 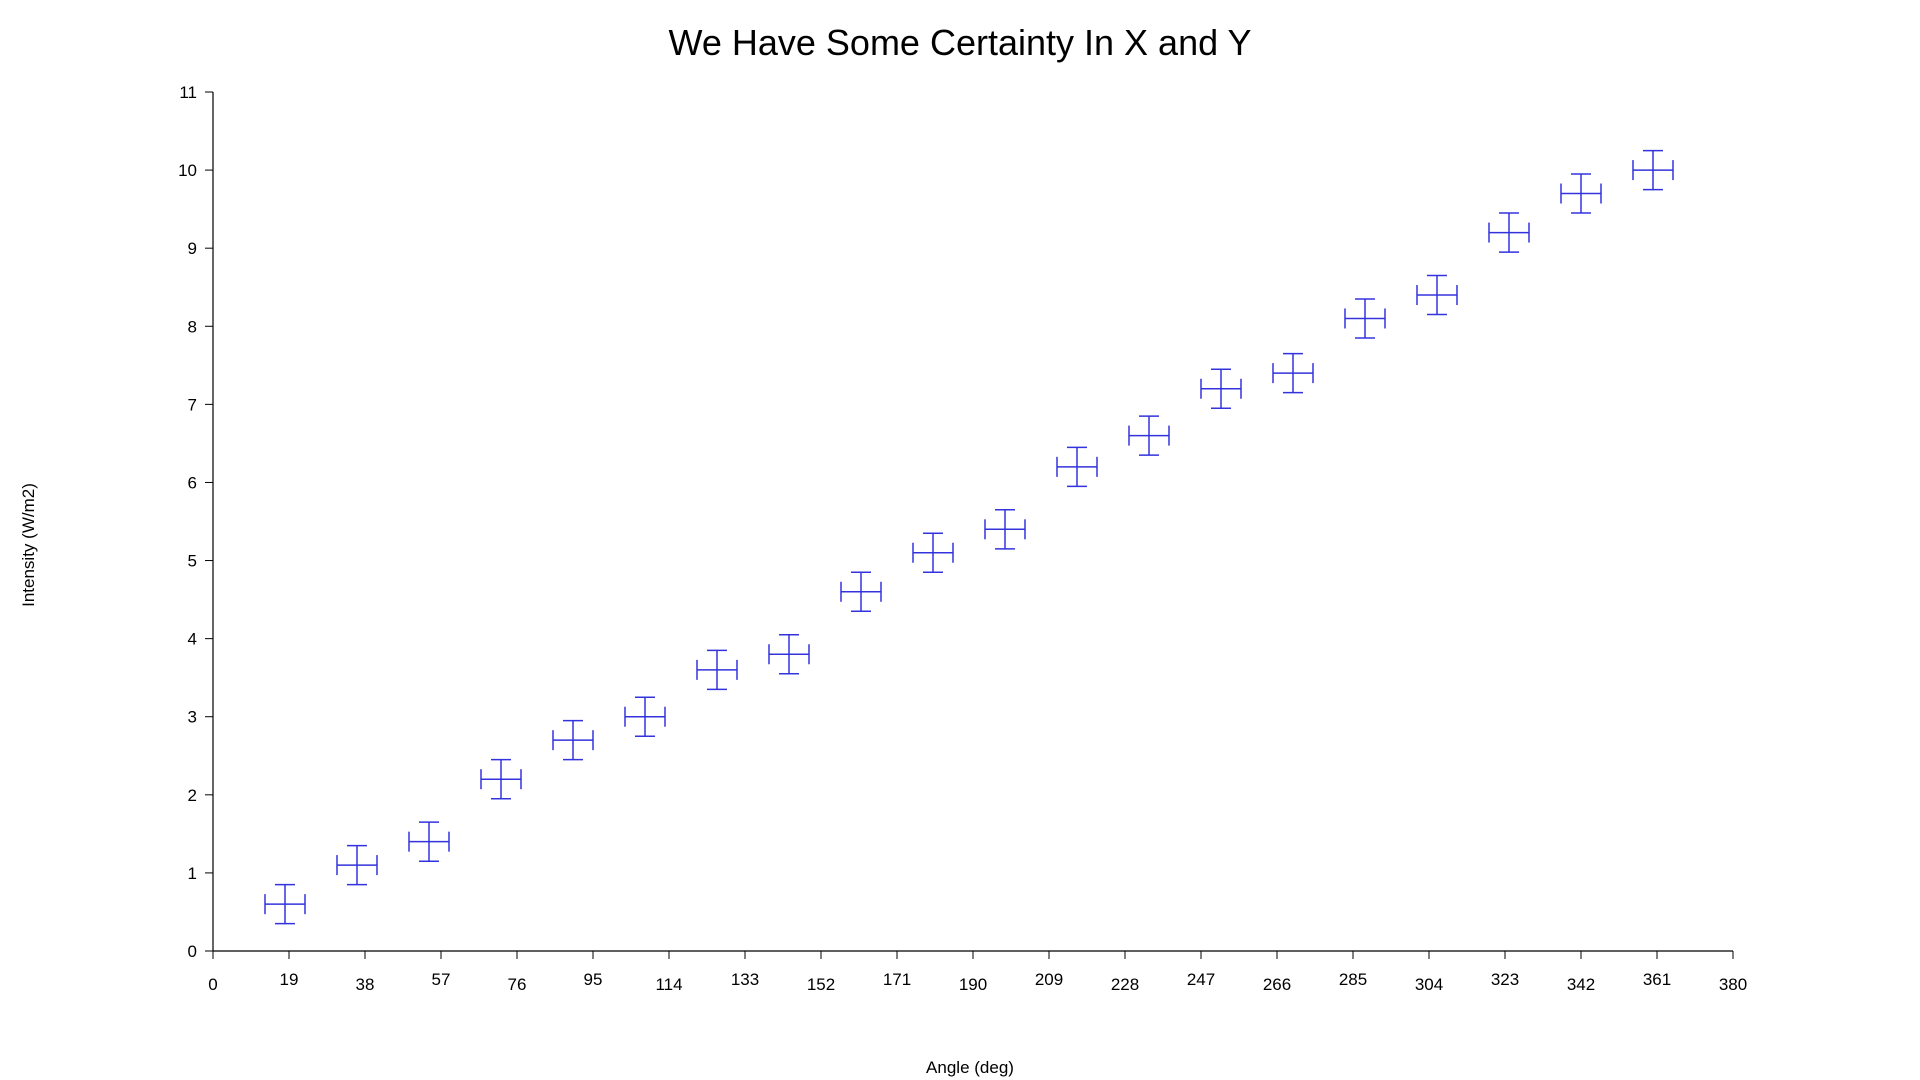 I want to click on y-tick-label: 7, so click(x=192, y=404).